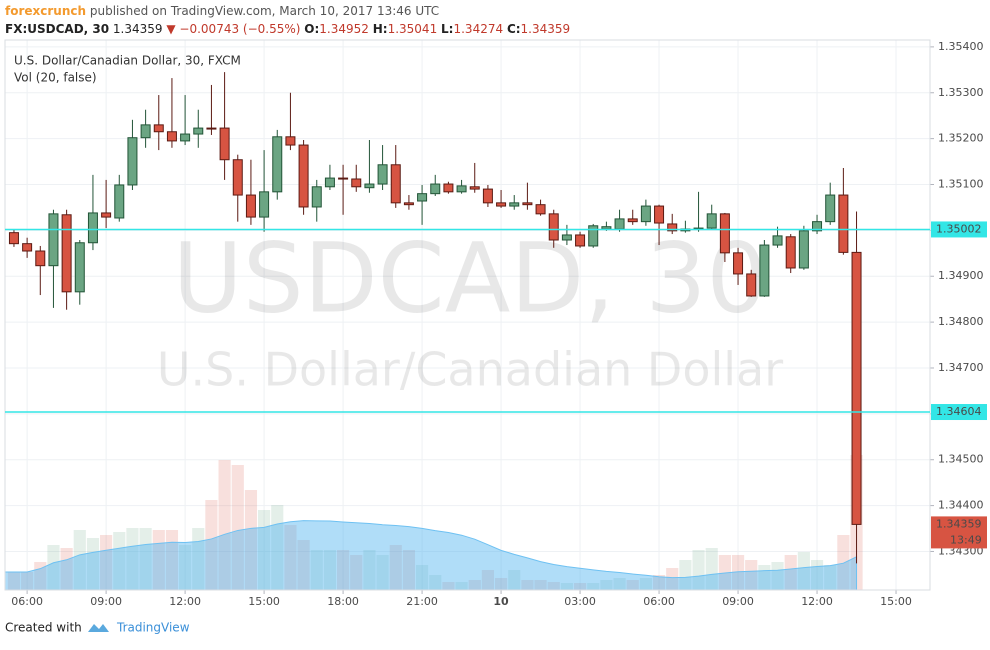 This screenshot has height=650, width=990. What do you see at coordinates (470, 370) in the screenshot?
I see `watermark: U.S. Dollar/Canadian Dollar` at bounding box center [470, 370].